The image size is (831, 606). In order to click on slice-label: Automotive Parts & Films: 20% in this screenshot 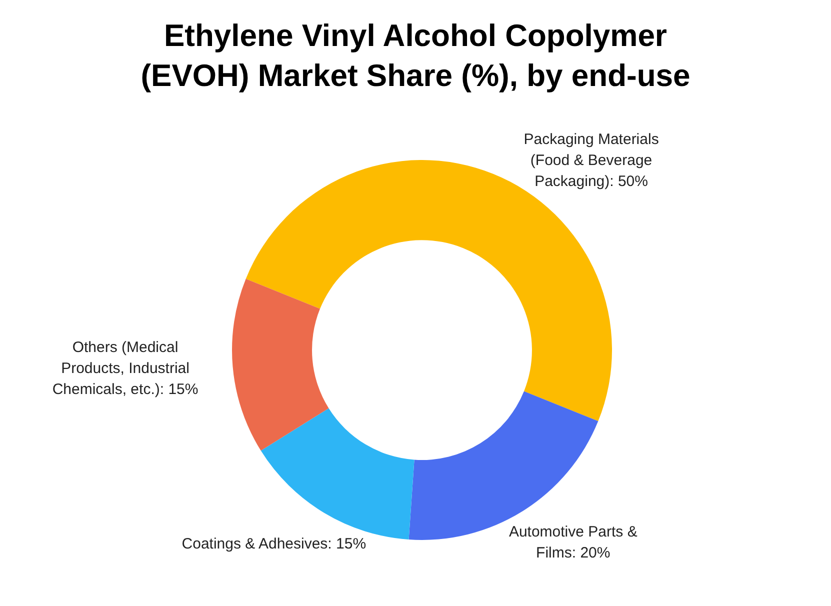, I will do `click(573, 541)`.